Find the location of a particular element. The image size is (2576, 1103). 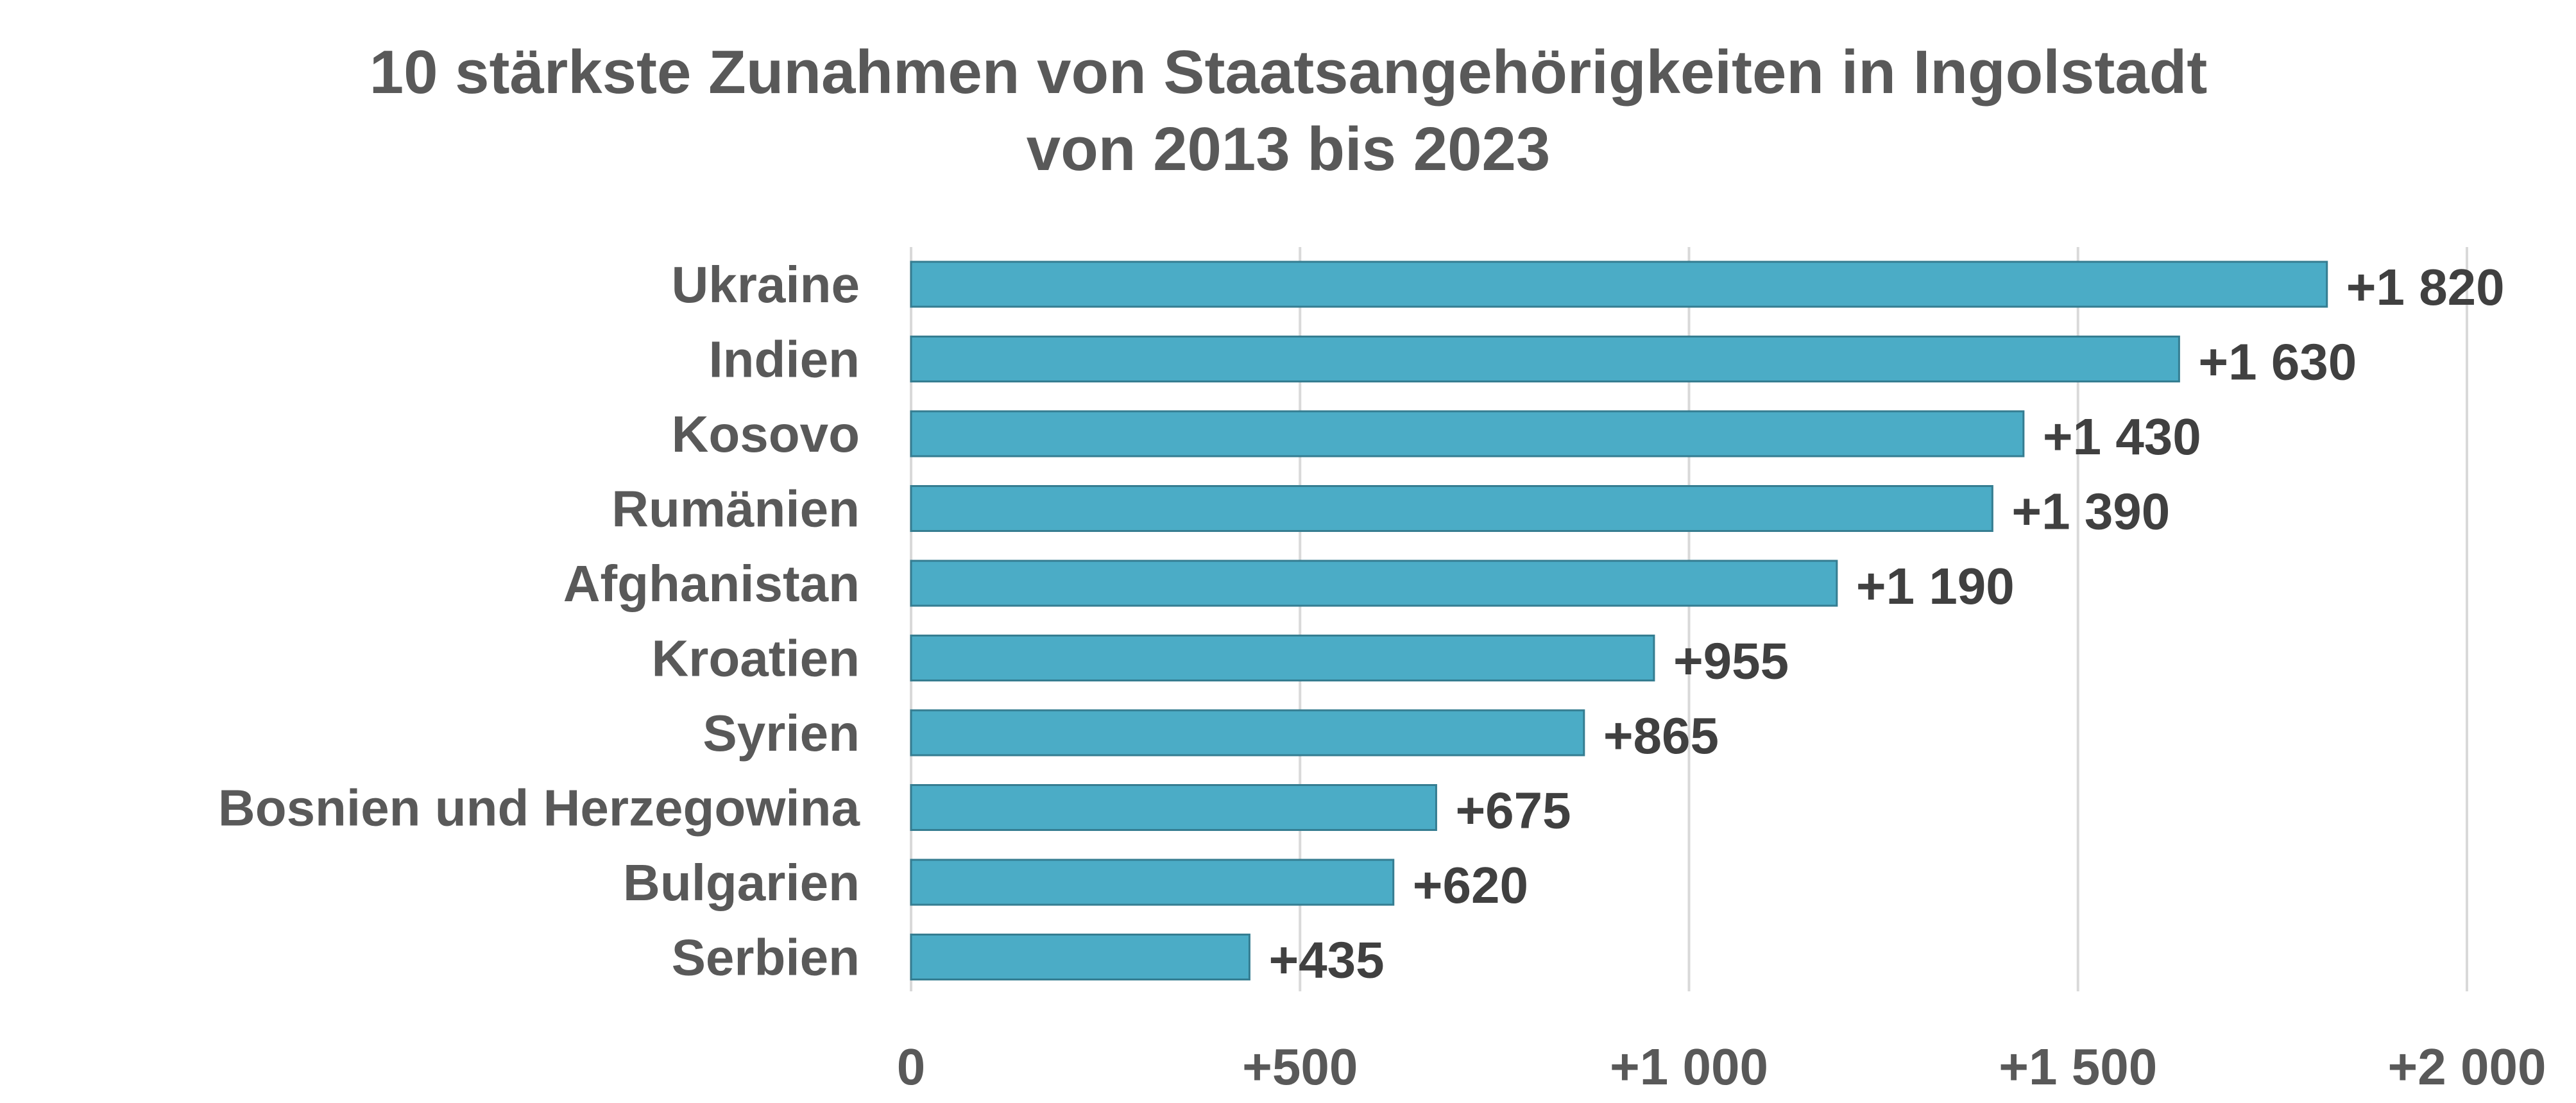

category-label-8: Bulgarien is located at coordinates (741, 882).